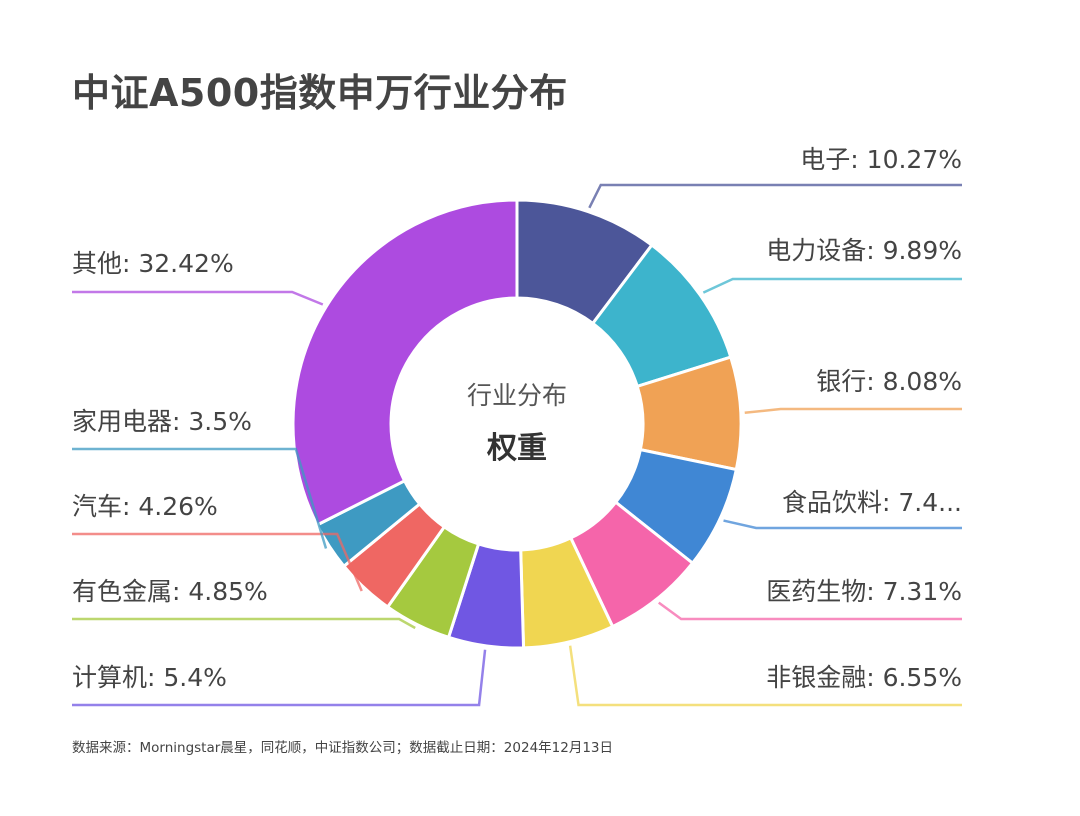 This screenshot has width=1080, height=816. Describe the element at coordinates (889, 381) in the screenshot. I see `slice-label-3: 银行: 8.08%` at that location.